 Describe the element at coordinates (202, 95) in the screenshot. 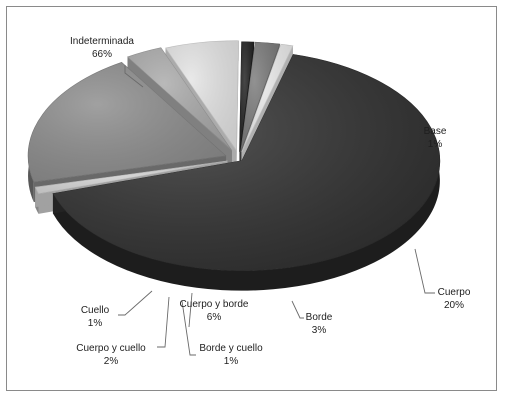

I see `slice-gloss-cuerpo-y-borde` at that location.